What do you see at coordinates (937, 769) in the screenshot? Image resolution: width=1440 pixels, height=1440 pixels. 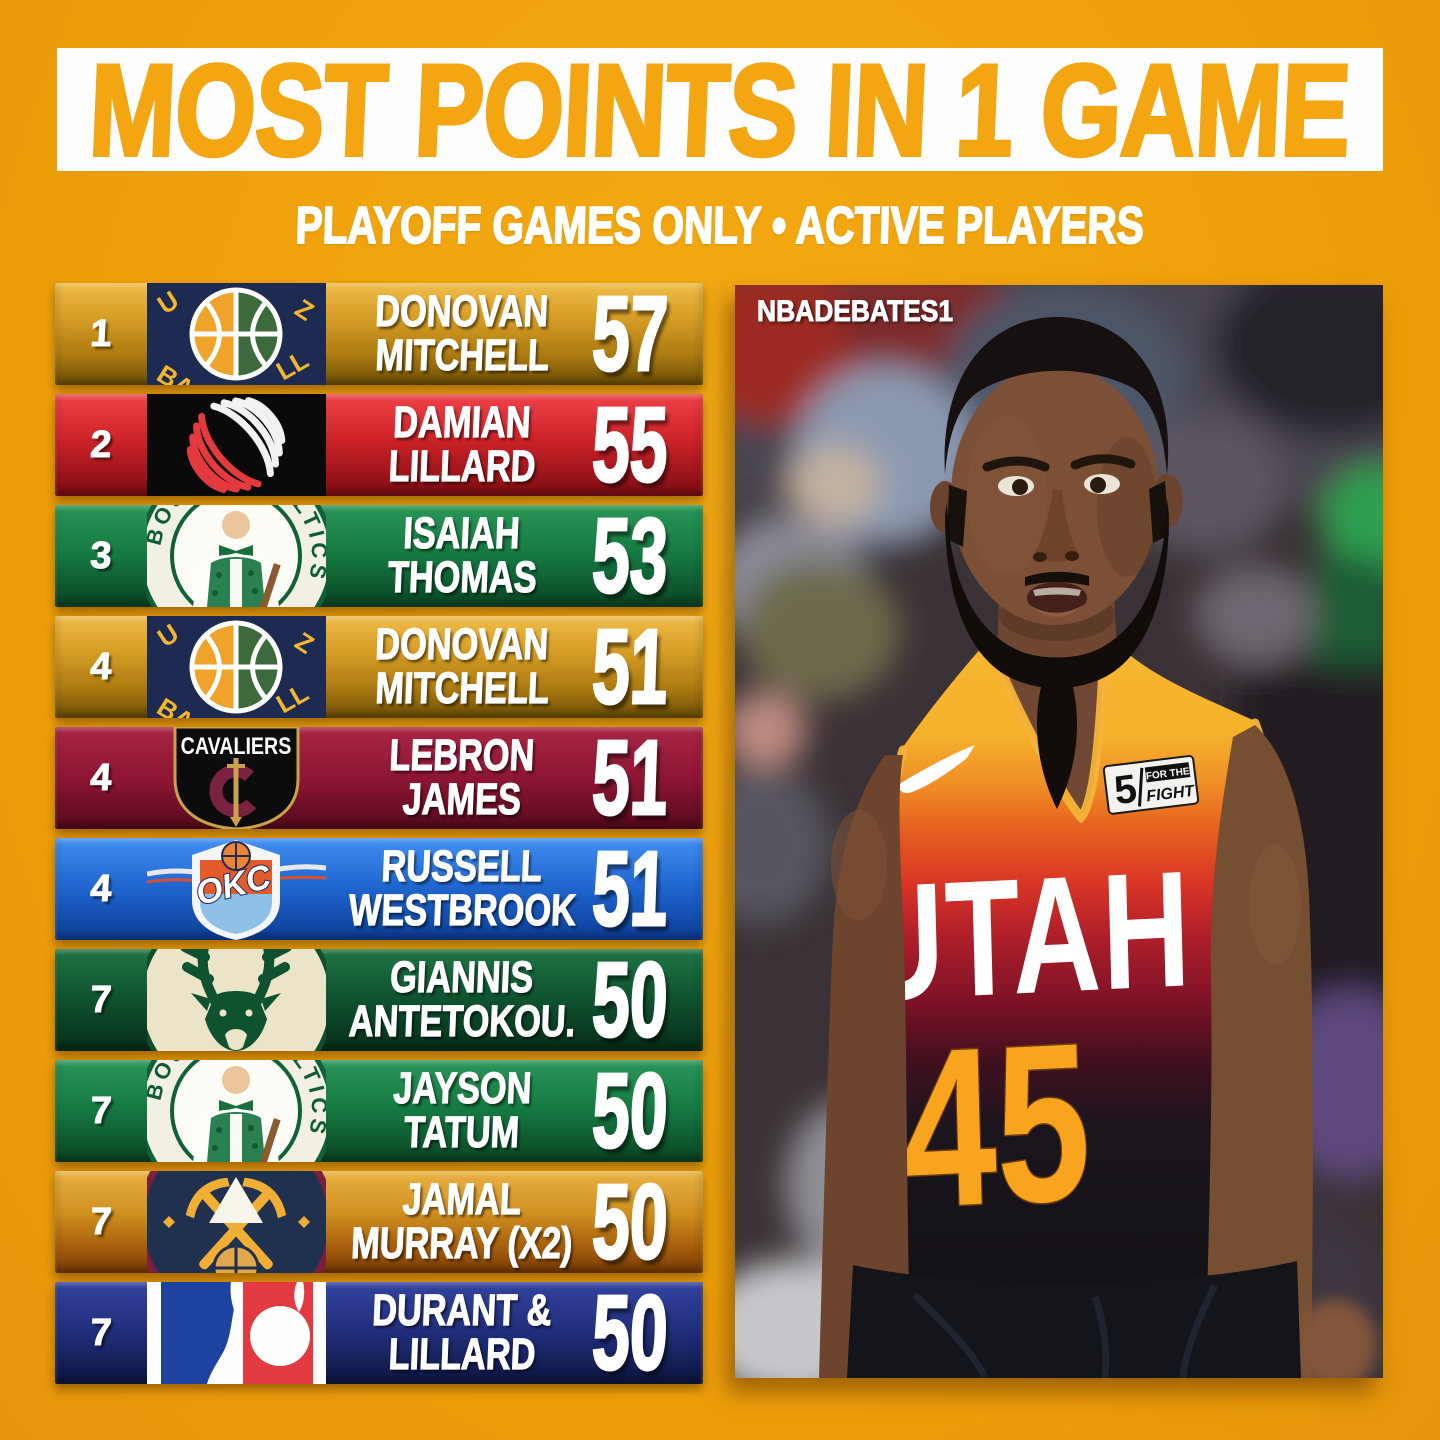 I see `nike-swoosh-icon` at bounding box center [937, 769].